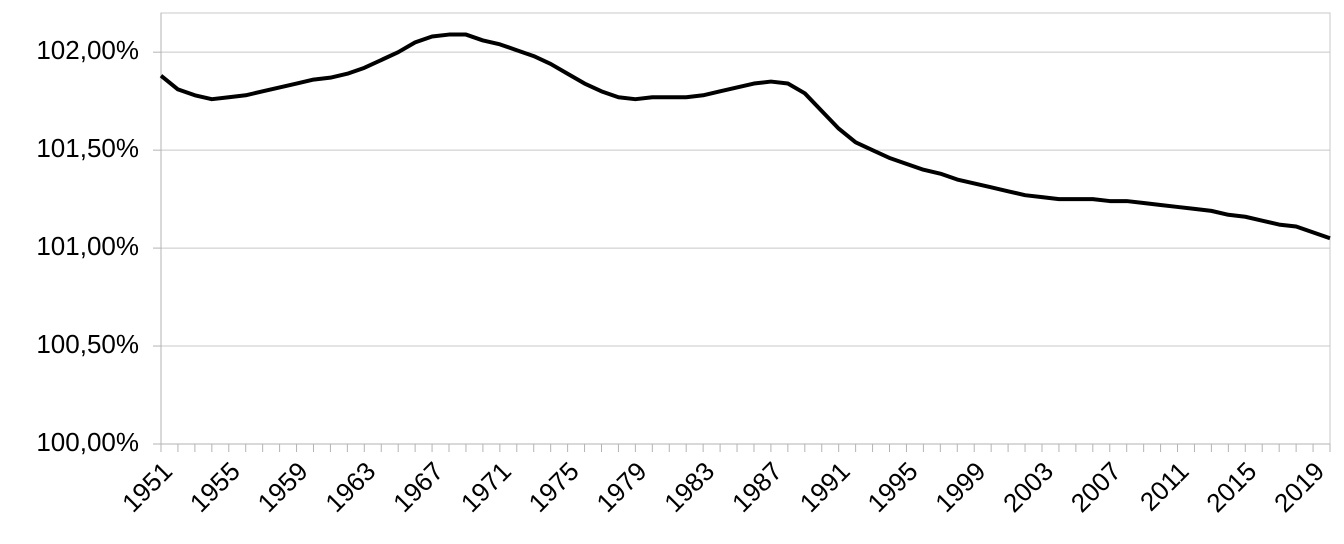 The width and height of the screenshot is (1344, 544). I want to click on x-tick-label: 1983, so click(689, 487).